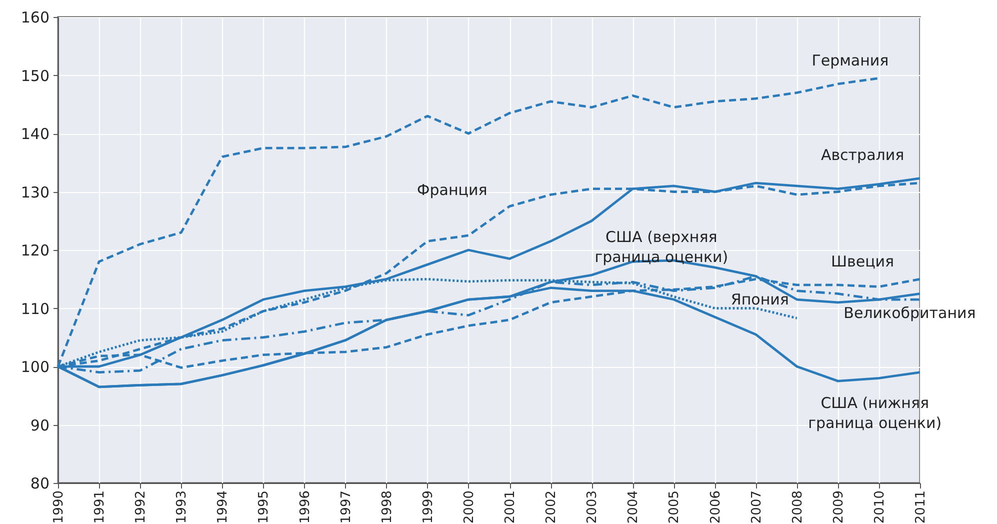  Describe the element at coordinates (40, 483) in the screenshot. I see `y-tick-label: 80` at that location.